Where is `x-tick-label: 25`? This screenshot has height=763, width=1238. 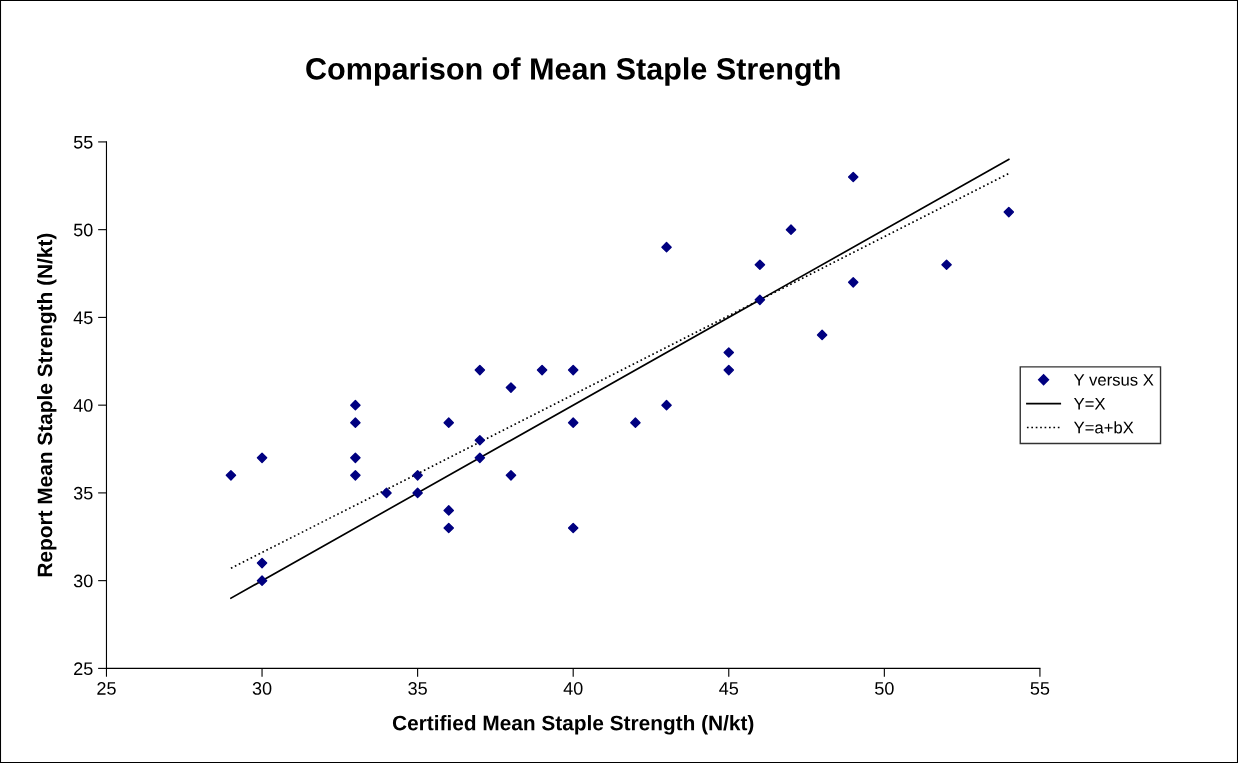 x-tick-label: 25 is located at coordinates (106, 688).